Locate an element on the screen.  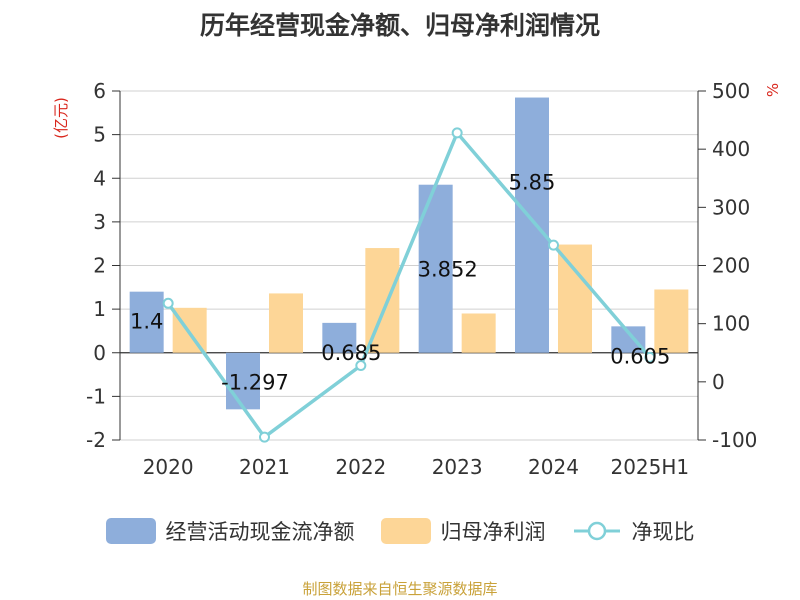
data-label-cash-2022: 0.685 is located at coordinates (351, 353).